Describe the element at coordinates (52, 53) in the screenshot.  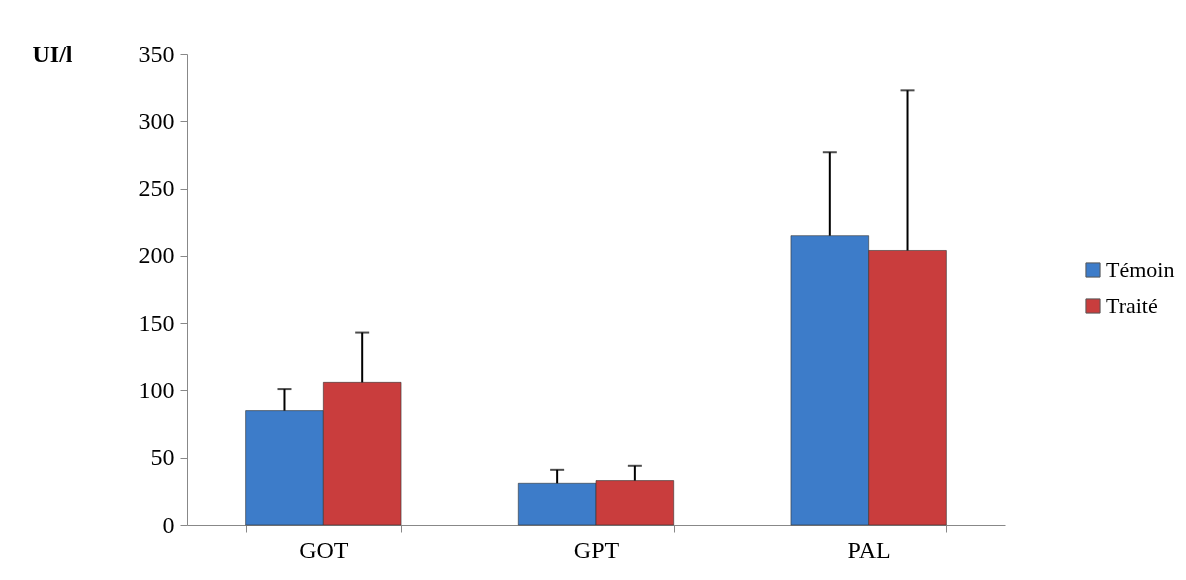
I see `y-axis-title: UI/l` at that location.